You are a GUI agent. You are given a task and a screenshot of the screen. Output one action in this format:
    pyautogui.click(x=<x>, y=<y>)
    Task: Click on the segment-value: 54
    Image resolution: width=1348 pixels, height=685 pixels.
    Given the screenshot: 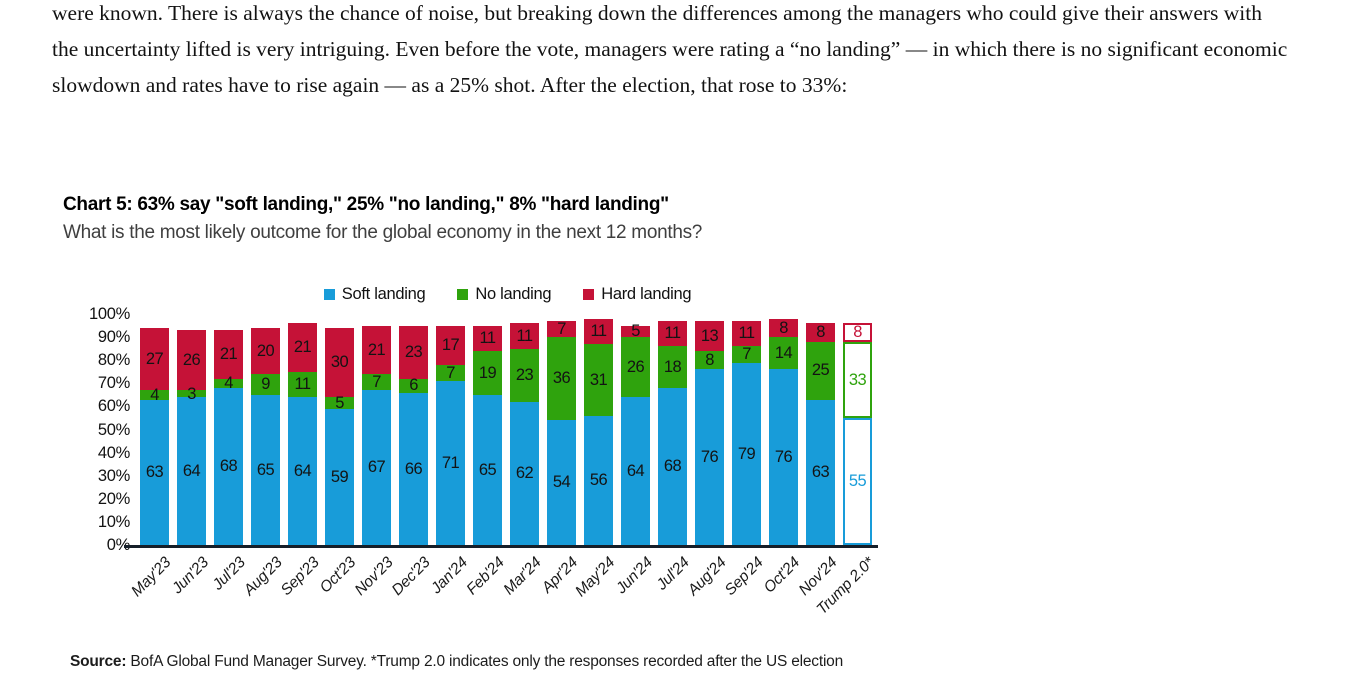 What is the action you would take?
    pyautogui.click(x=561, y=482)
    